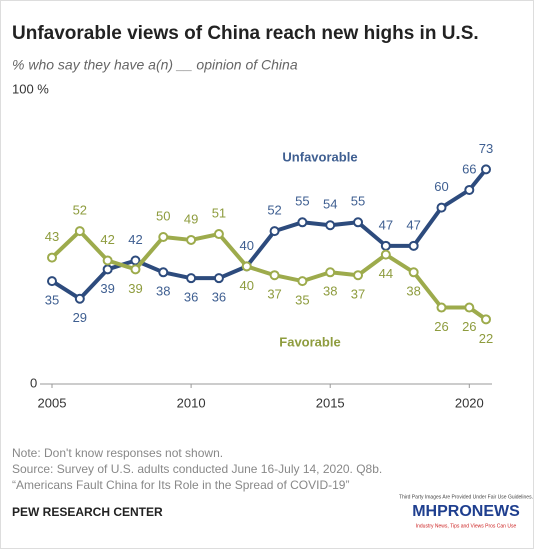  Describe the element at coordinates (191, 402) in the screenshot. I see `x-tick-label: 2010` at that location.